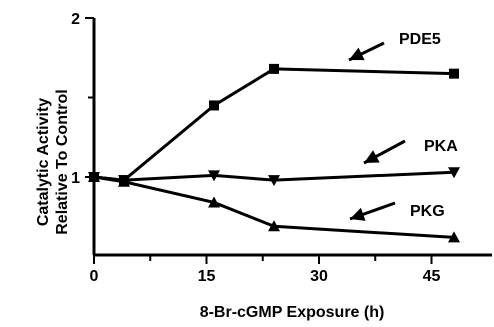  I want to click on y-axis-label-line-2: Relative To Control, so click(62, 162).